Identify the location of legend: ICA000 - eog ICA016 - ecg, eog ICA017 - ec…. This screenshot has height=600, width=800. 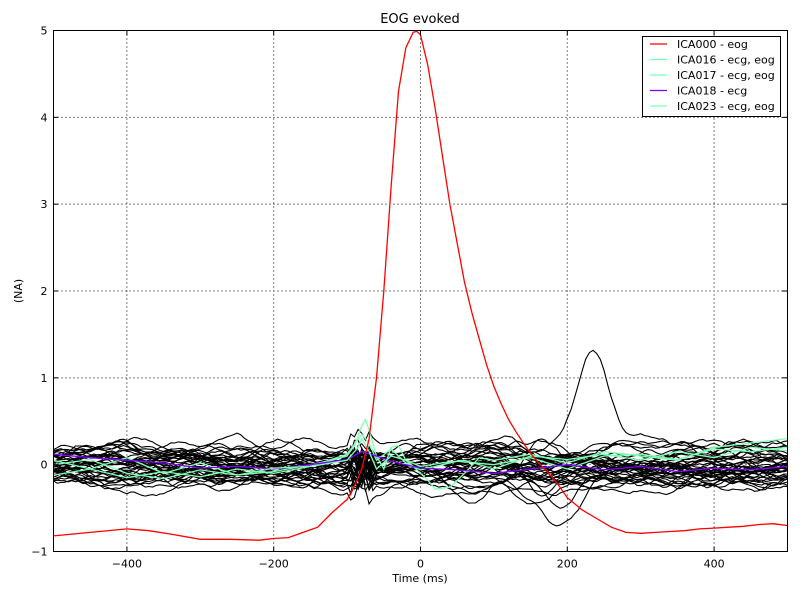
(711, 76).